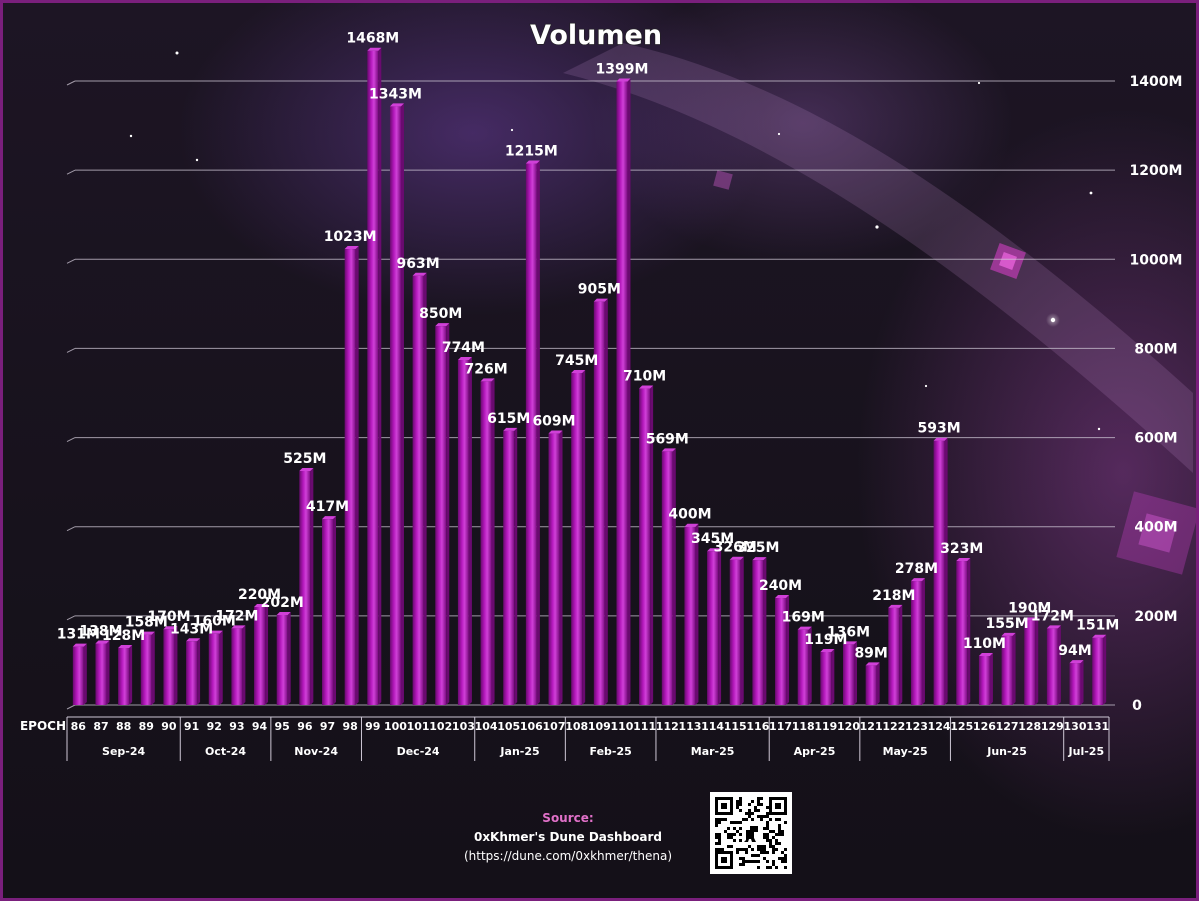  What do you see at coordinates (803, 726) in the screenshot?
I see `x-tick-label: 118` at bounding box center [803, 726].